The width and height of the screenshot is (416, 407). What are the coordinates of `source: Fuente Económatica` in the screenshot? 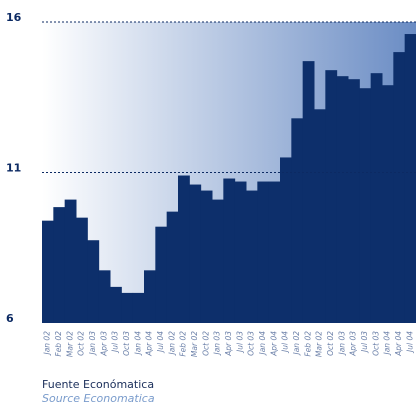 It's located at (98, 384).